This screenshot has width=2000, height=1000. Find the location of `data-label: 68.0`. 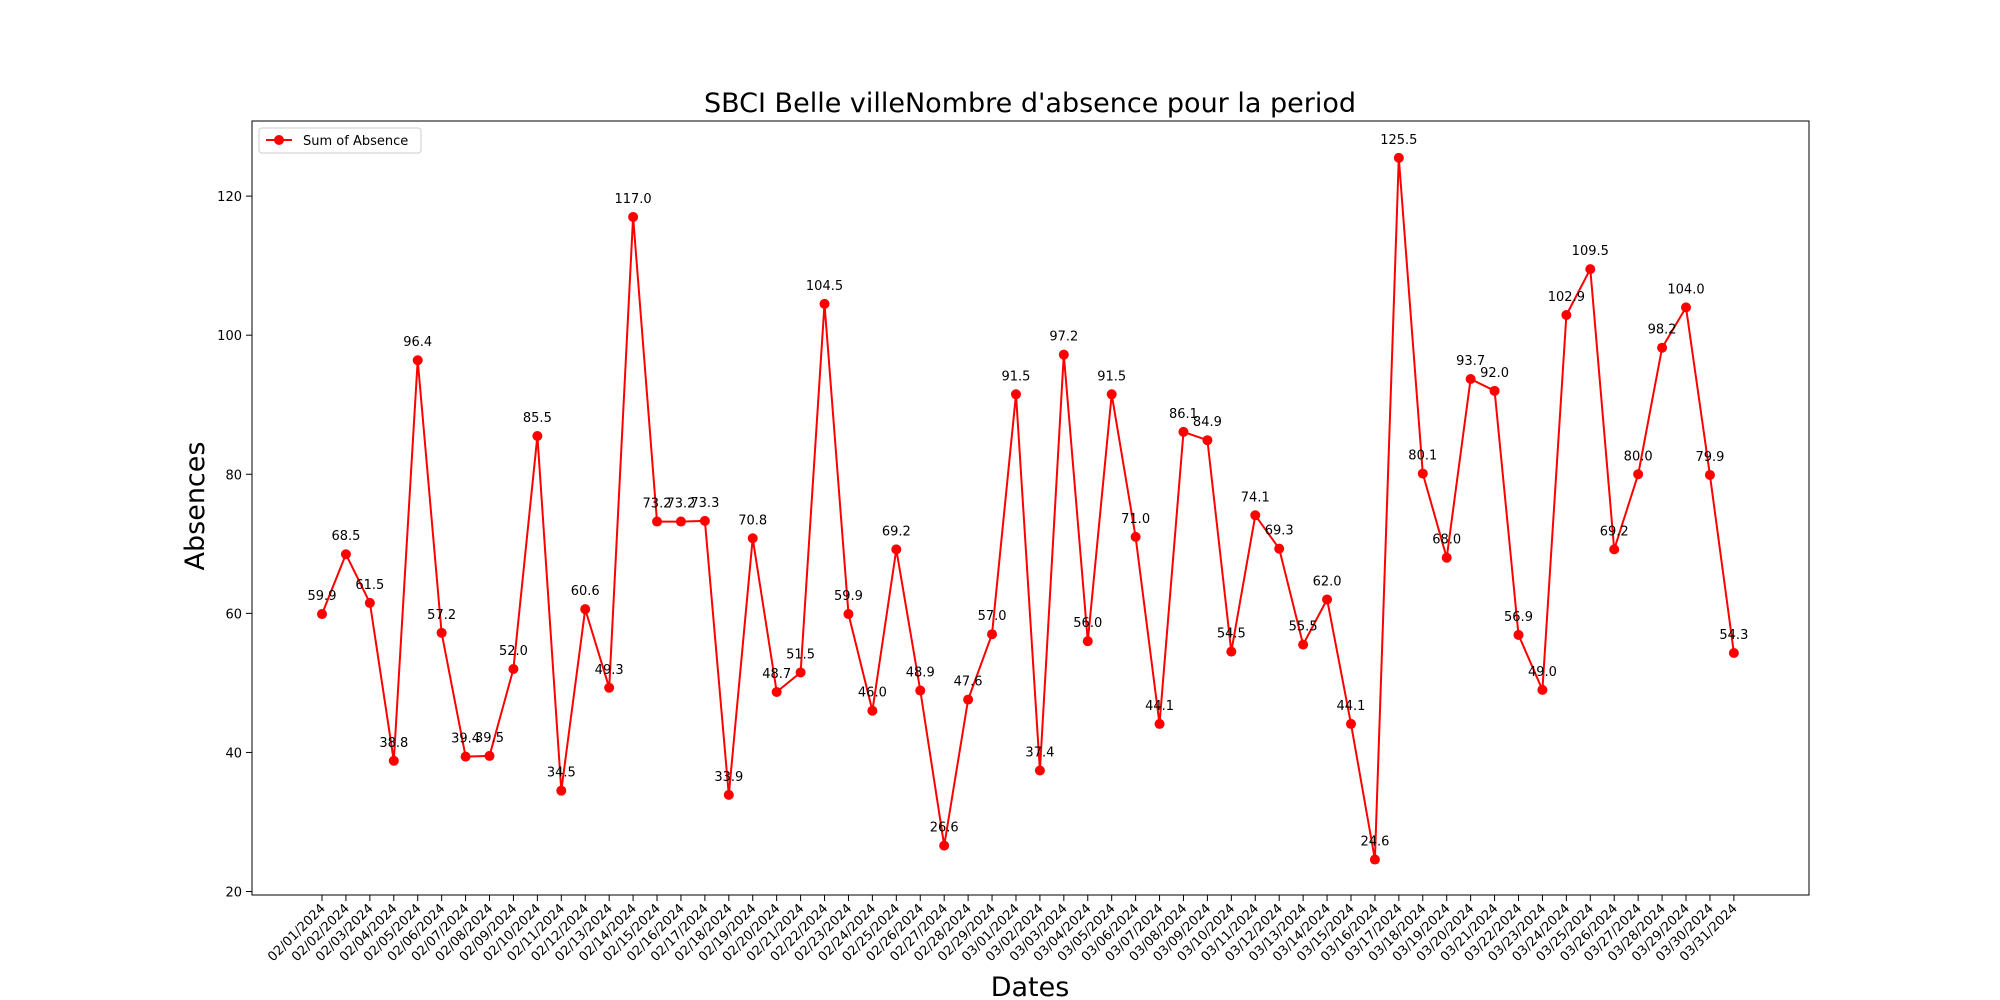

data-label: 68.0 is located at coordinates (1446, 540).